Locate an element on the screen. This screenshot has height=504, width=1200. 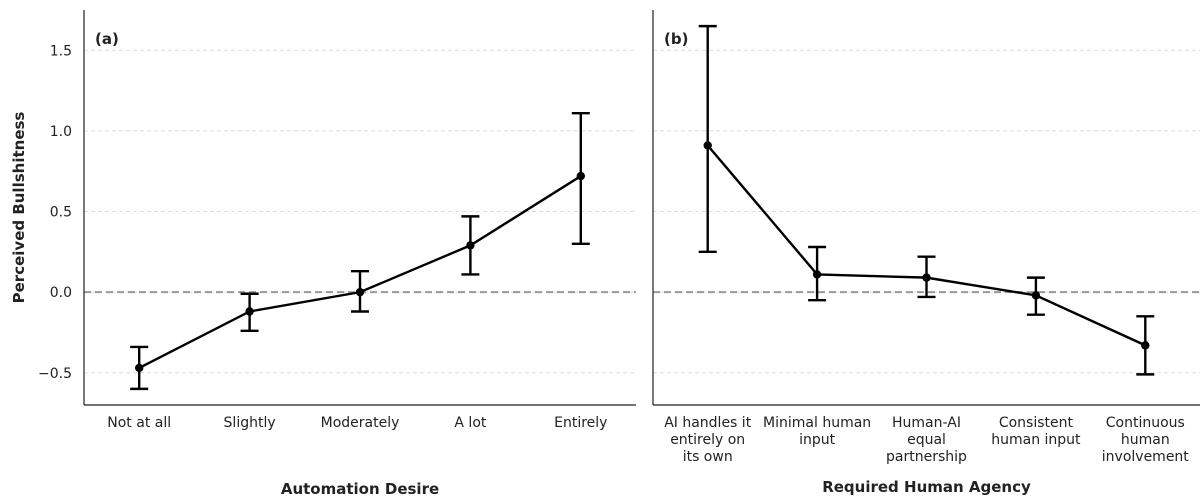
panel-label: (a) is located at coordinates (107, 39).